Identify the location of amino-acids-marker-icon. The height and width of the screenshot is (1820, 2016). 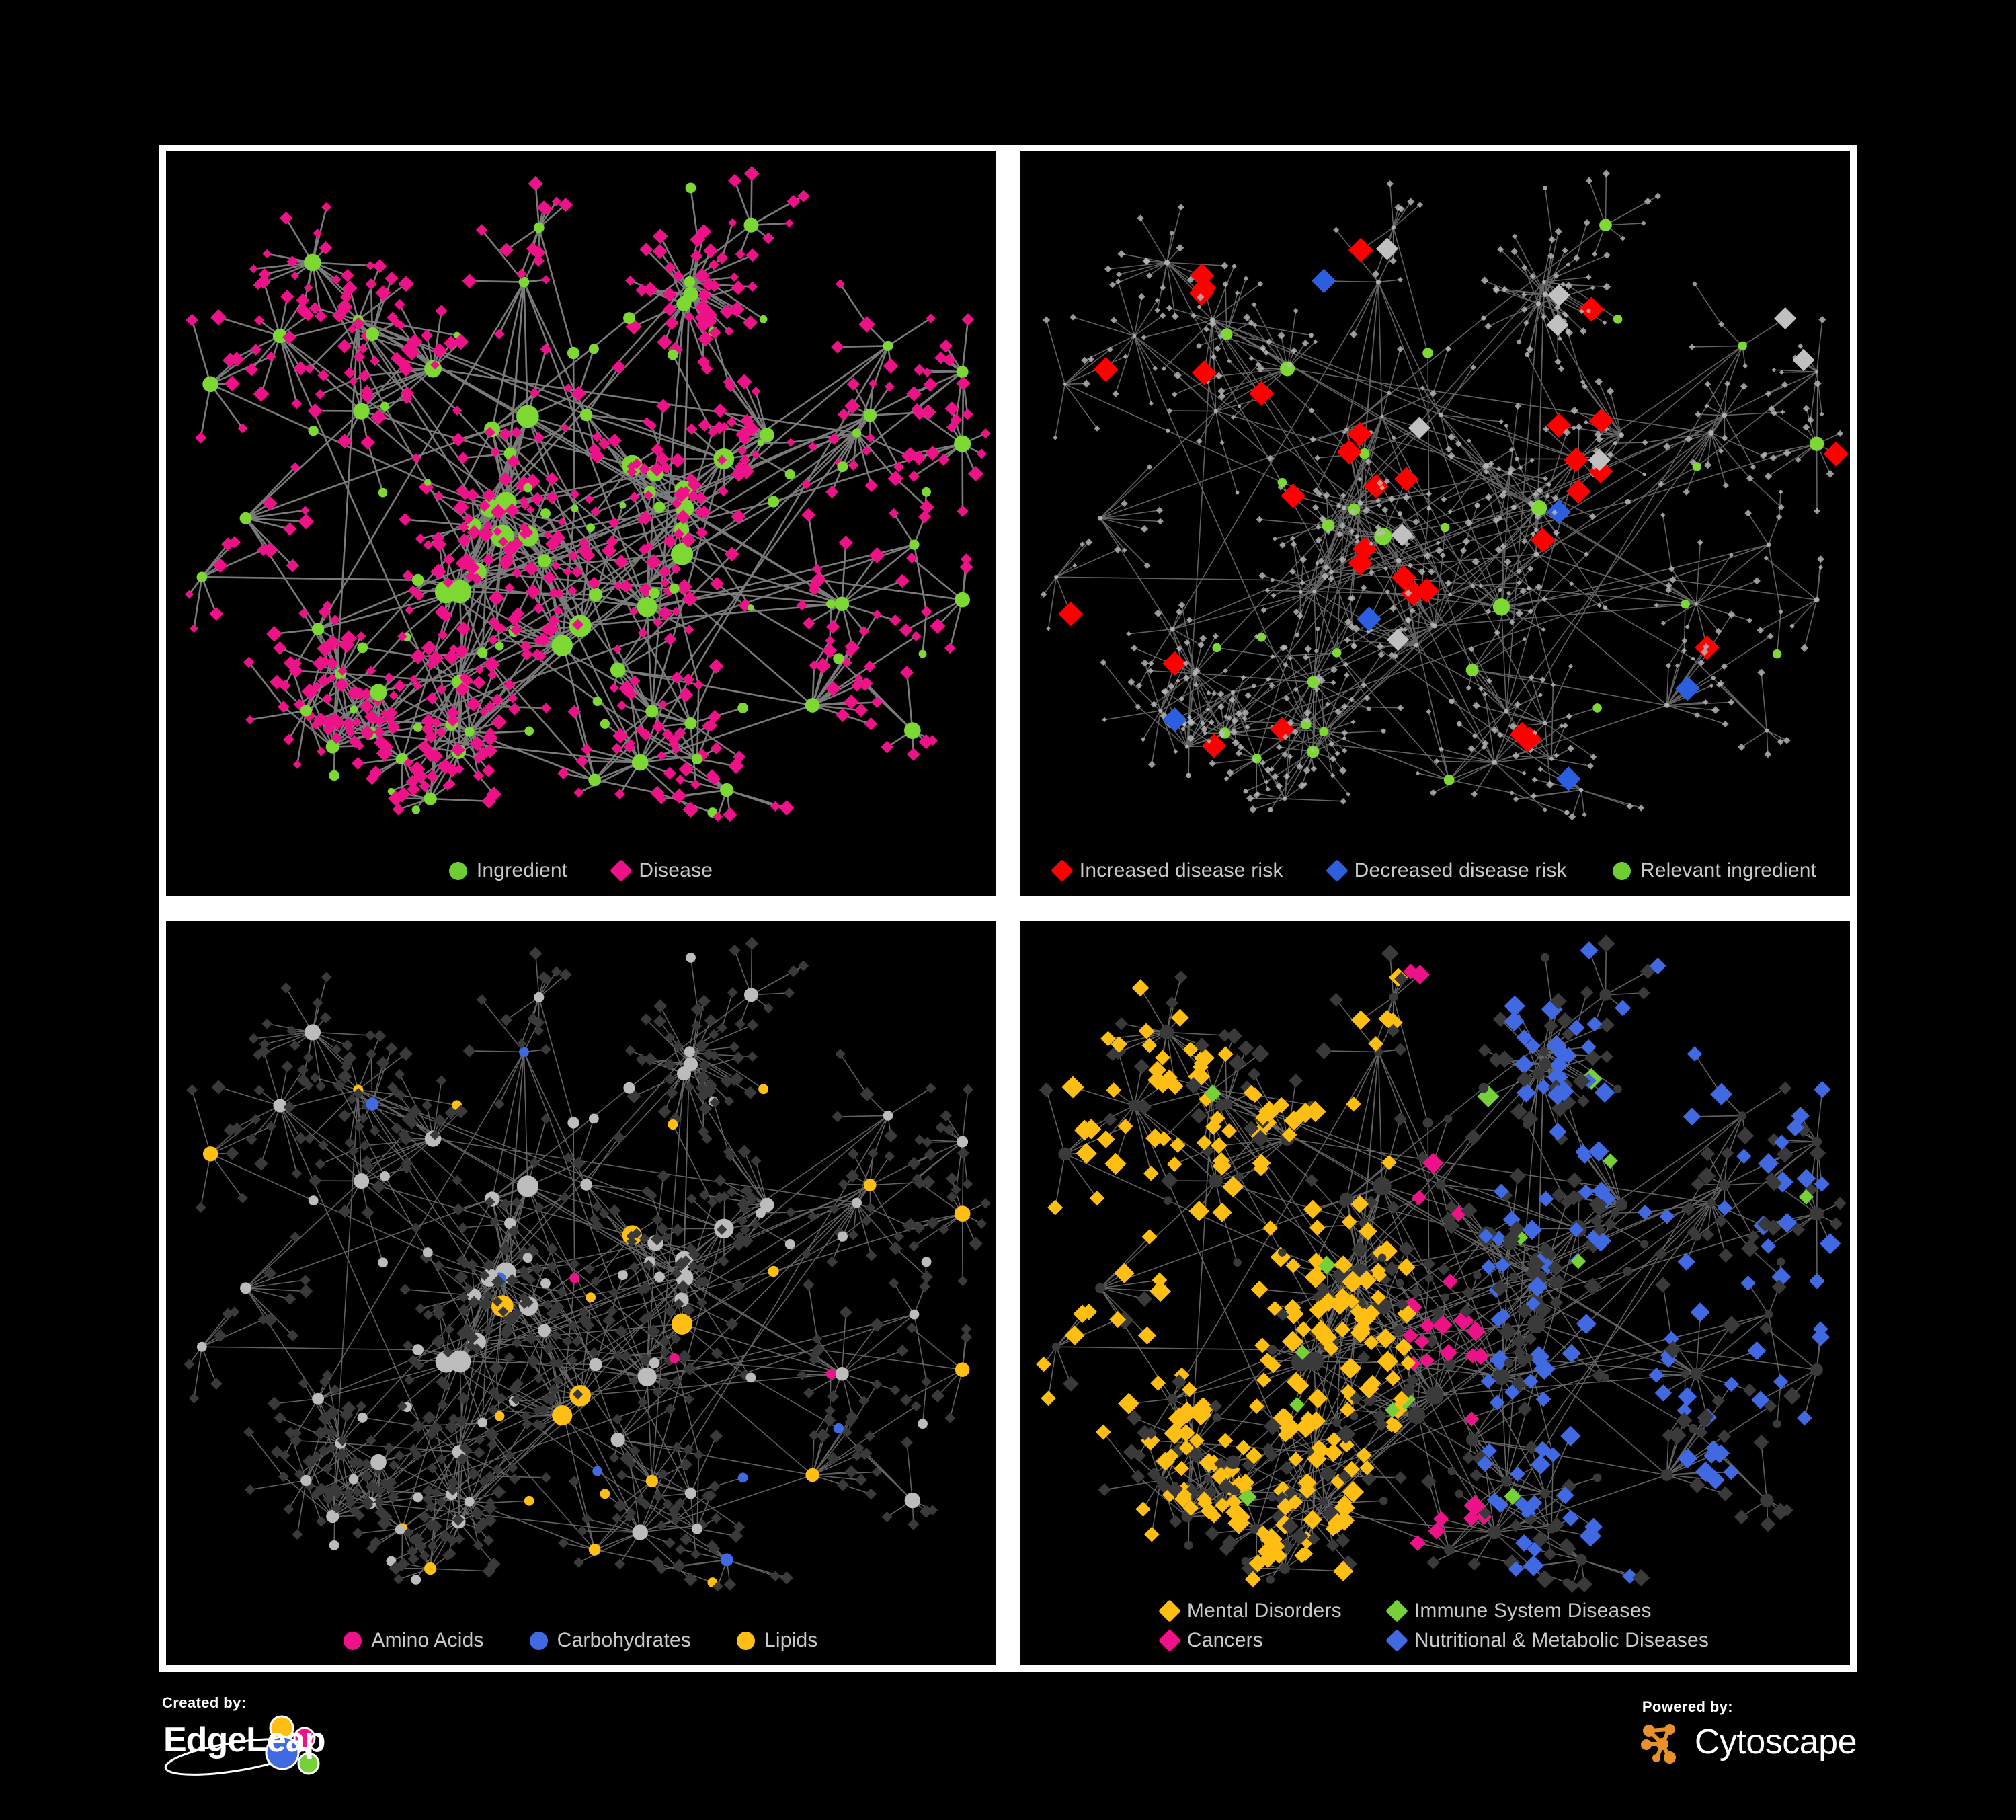
(353, 1640).